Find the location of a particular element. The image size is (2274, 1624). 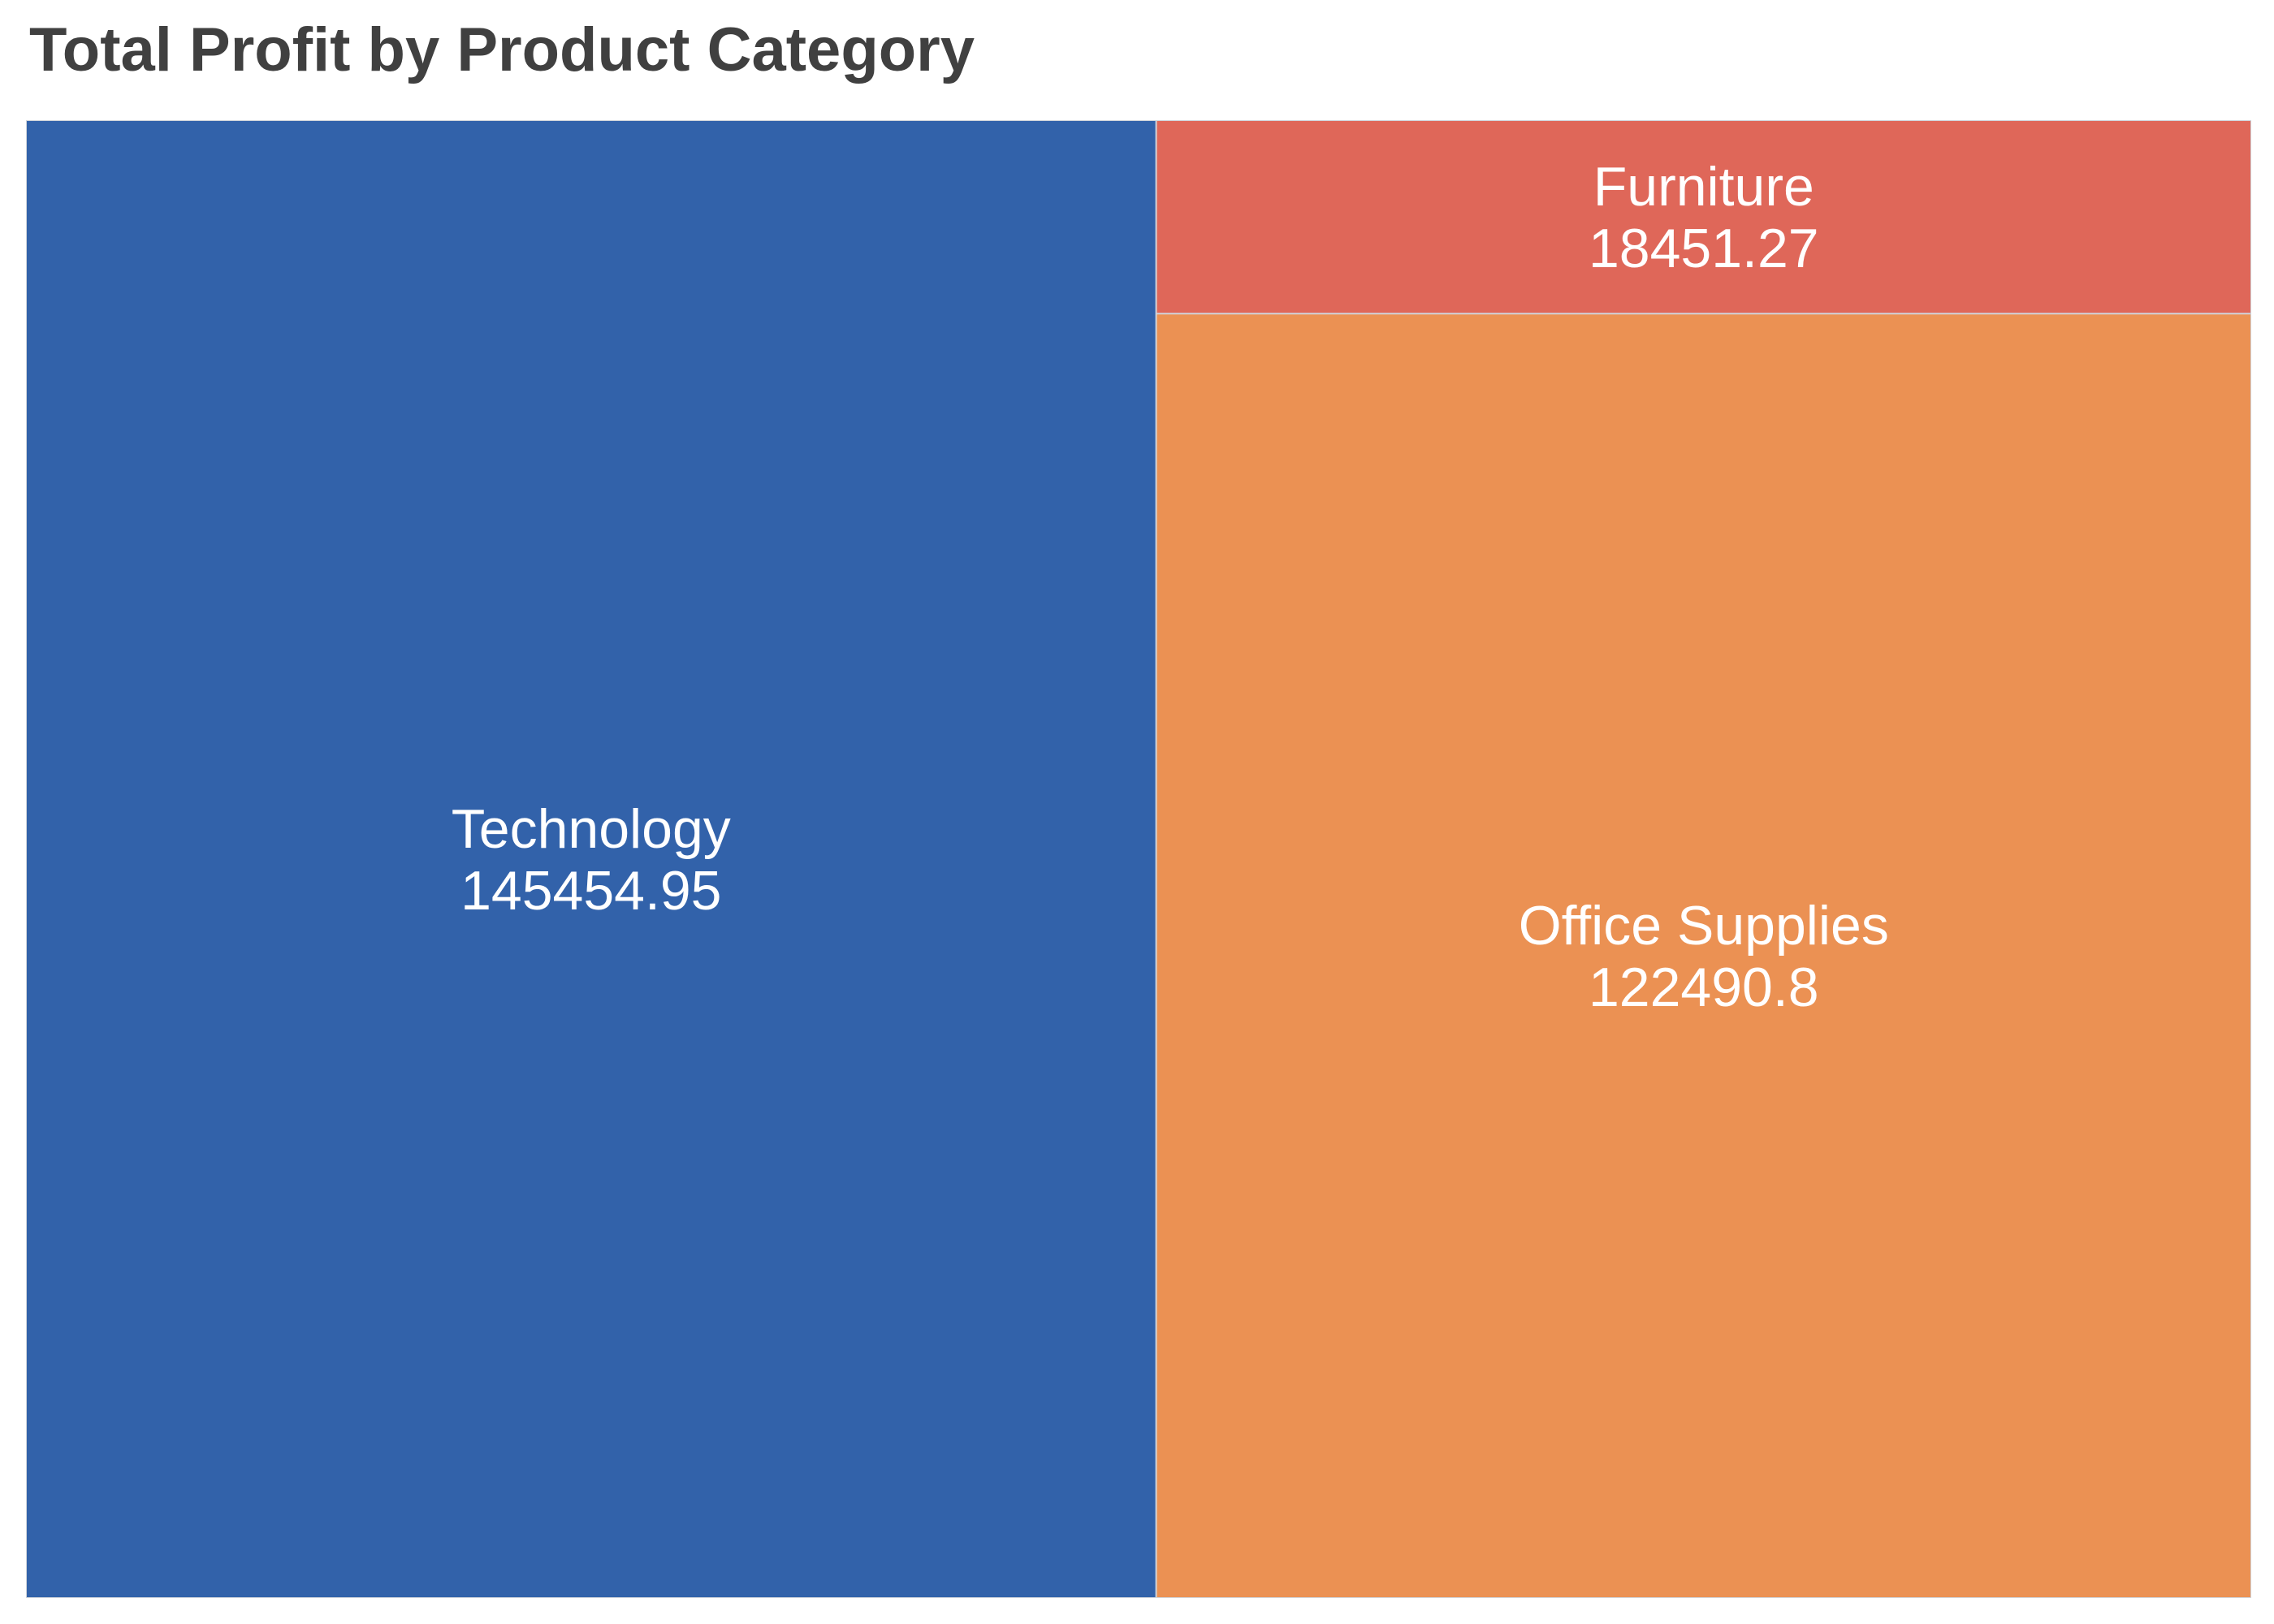

treemap-label-office-supplies: Office Supplies is located at coordinates (1704, 926).